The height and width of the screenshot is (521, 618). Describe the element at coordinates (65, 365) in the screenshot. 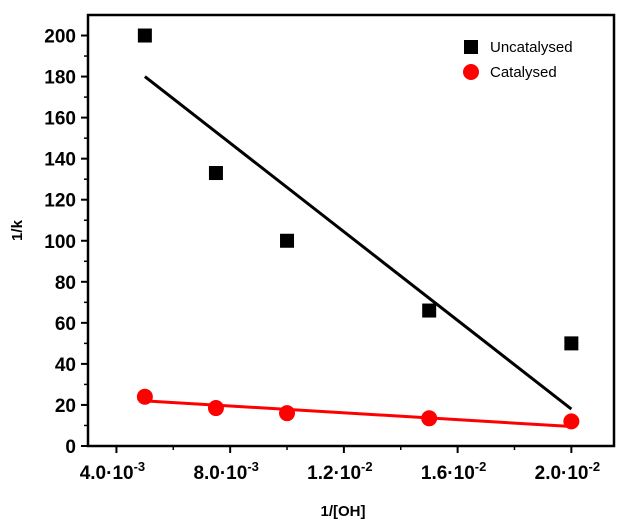

I see `y-tick-label: 40` at that location.